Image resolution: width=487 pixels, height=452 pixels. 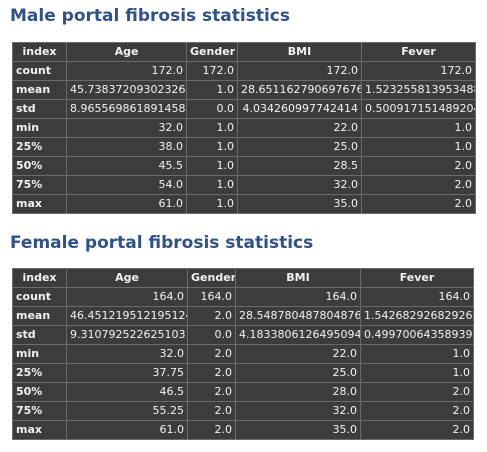 I want to click on table-cell: 8.965569861891458, so click(x=126, y=109).